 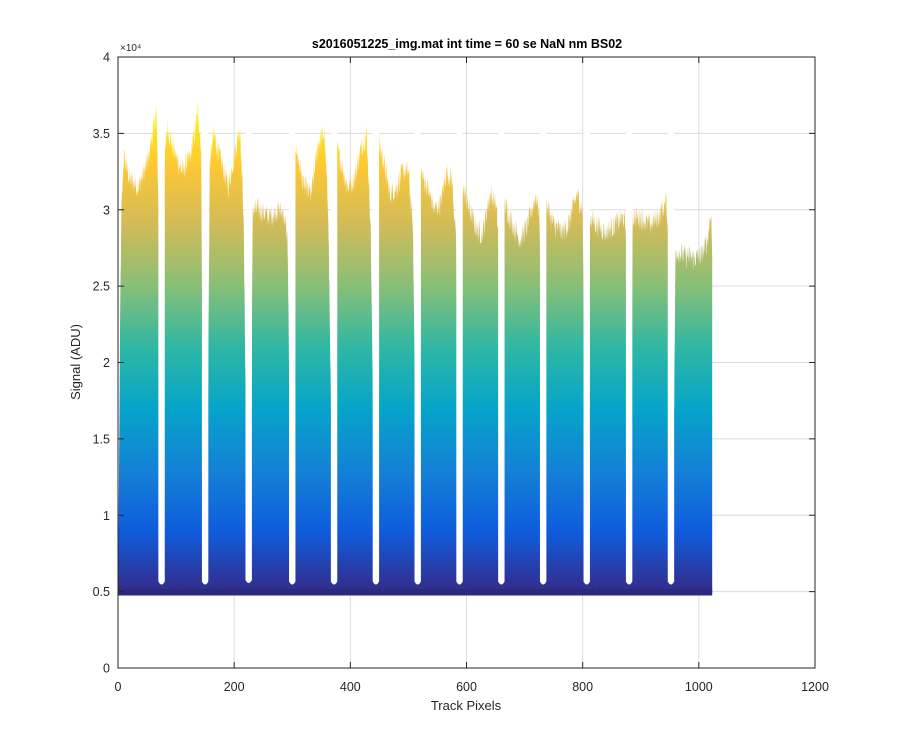 I want to click on y-tick-label: 3.5, so click(x=101, y=134).